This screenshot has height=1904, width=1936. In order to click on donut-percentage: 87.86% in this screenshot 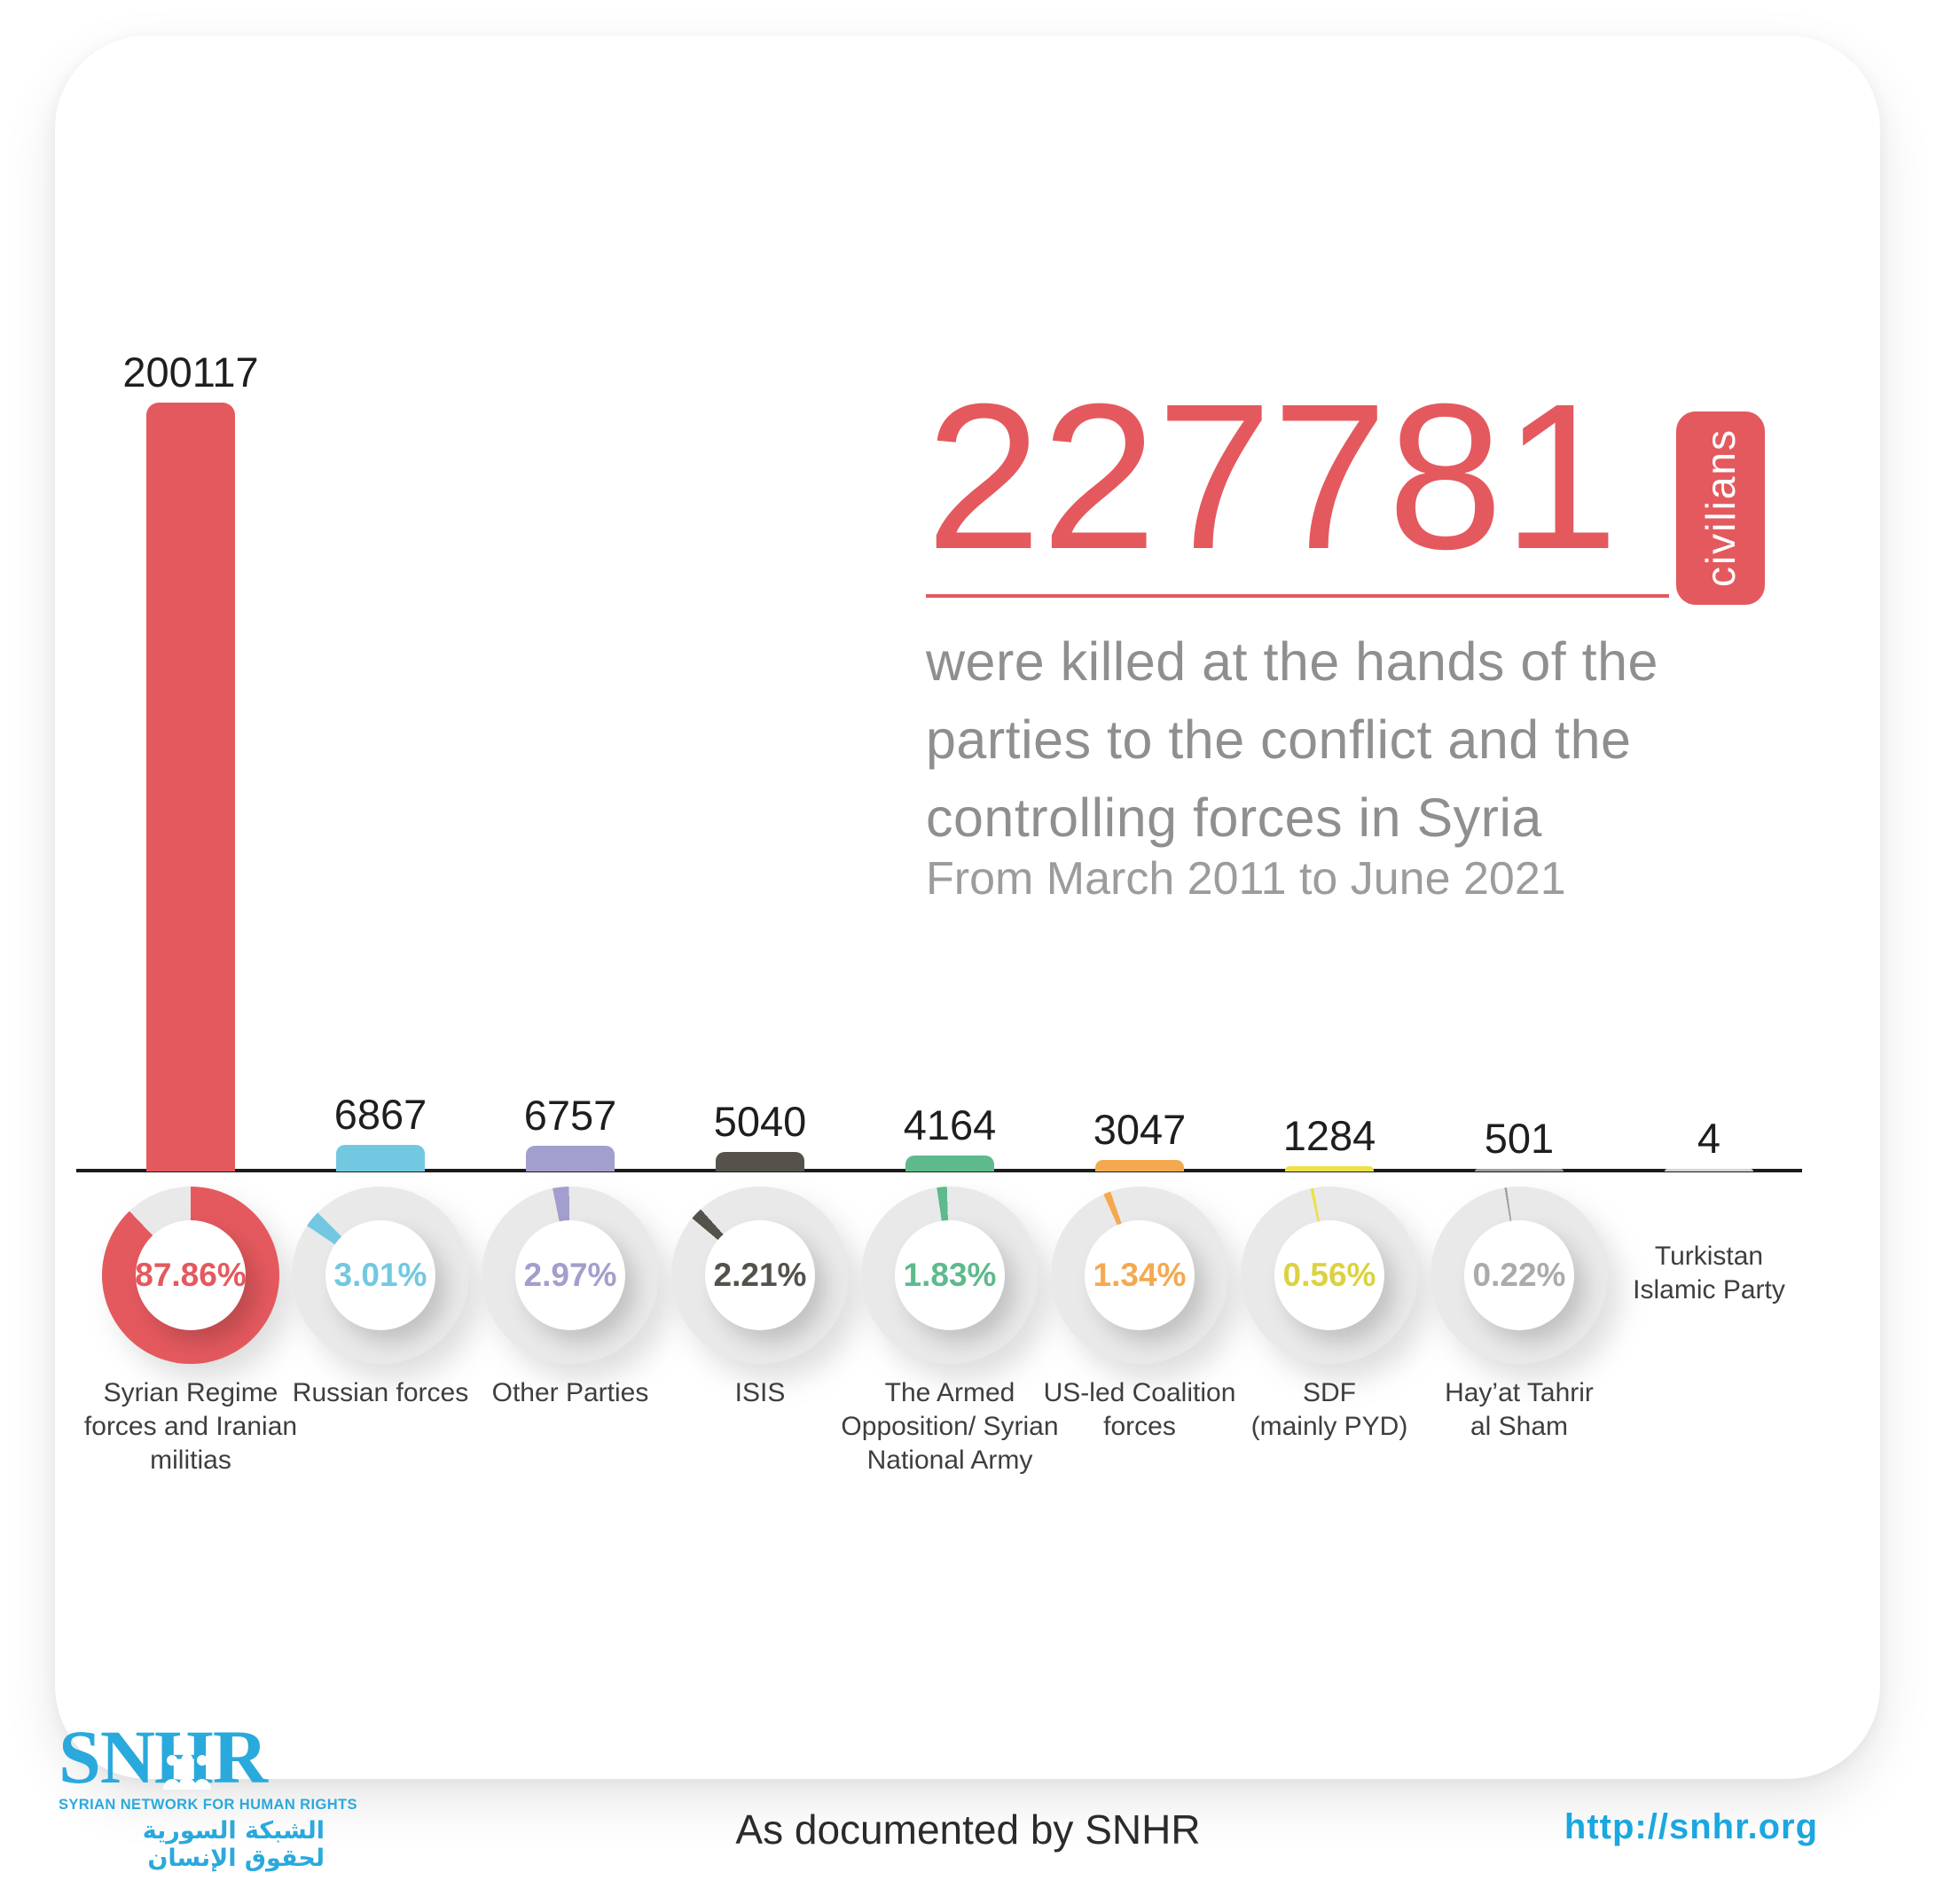, I will do `click(191, 1275)`.